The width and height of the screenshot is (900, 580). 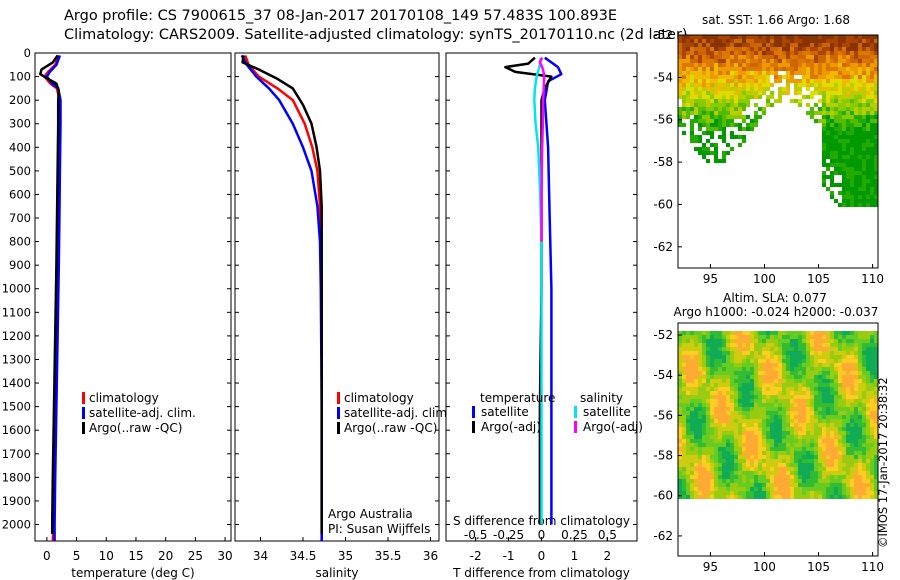 What do you see at coordinates (20, 194) in the screenshot?
I see `depth-tick-label: 600` at bounding box center [20, 194].